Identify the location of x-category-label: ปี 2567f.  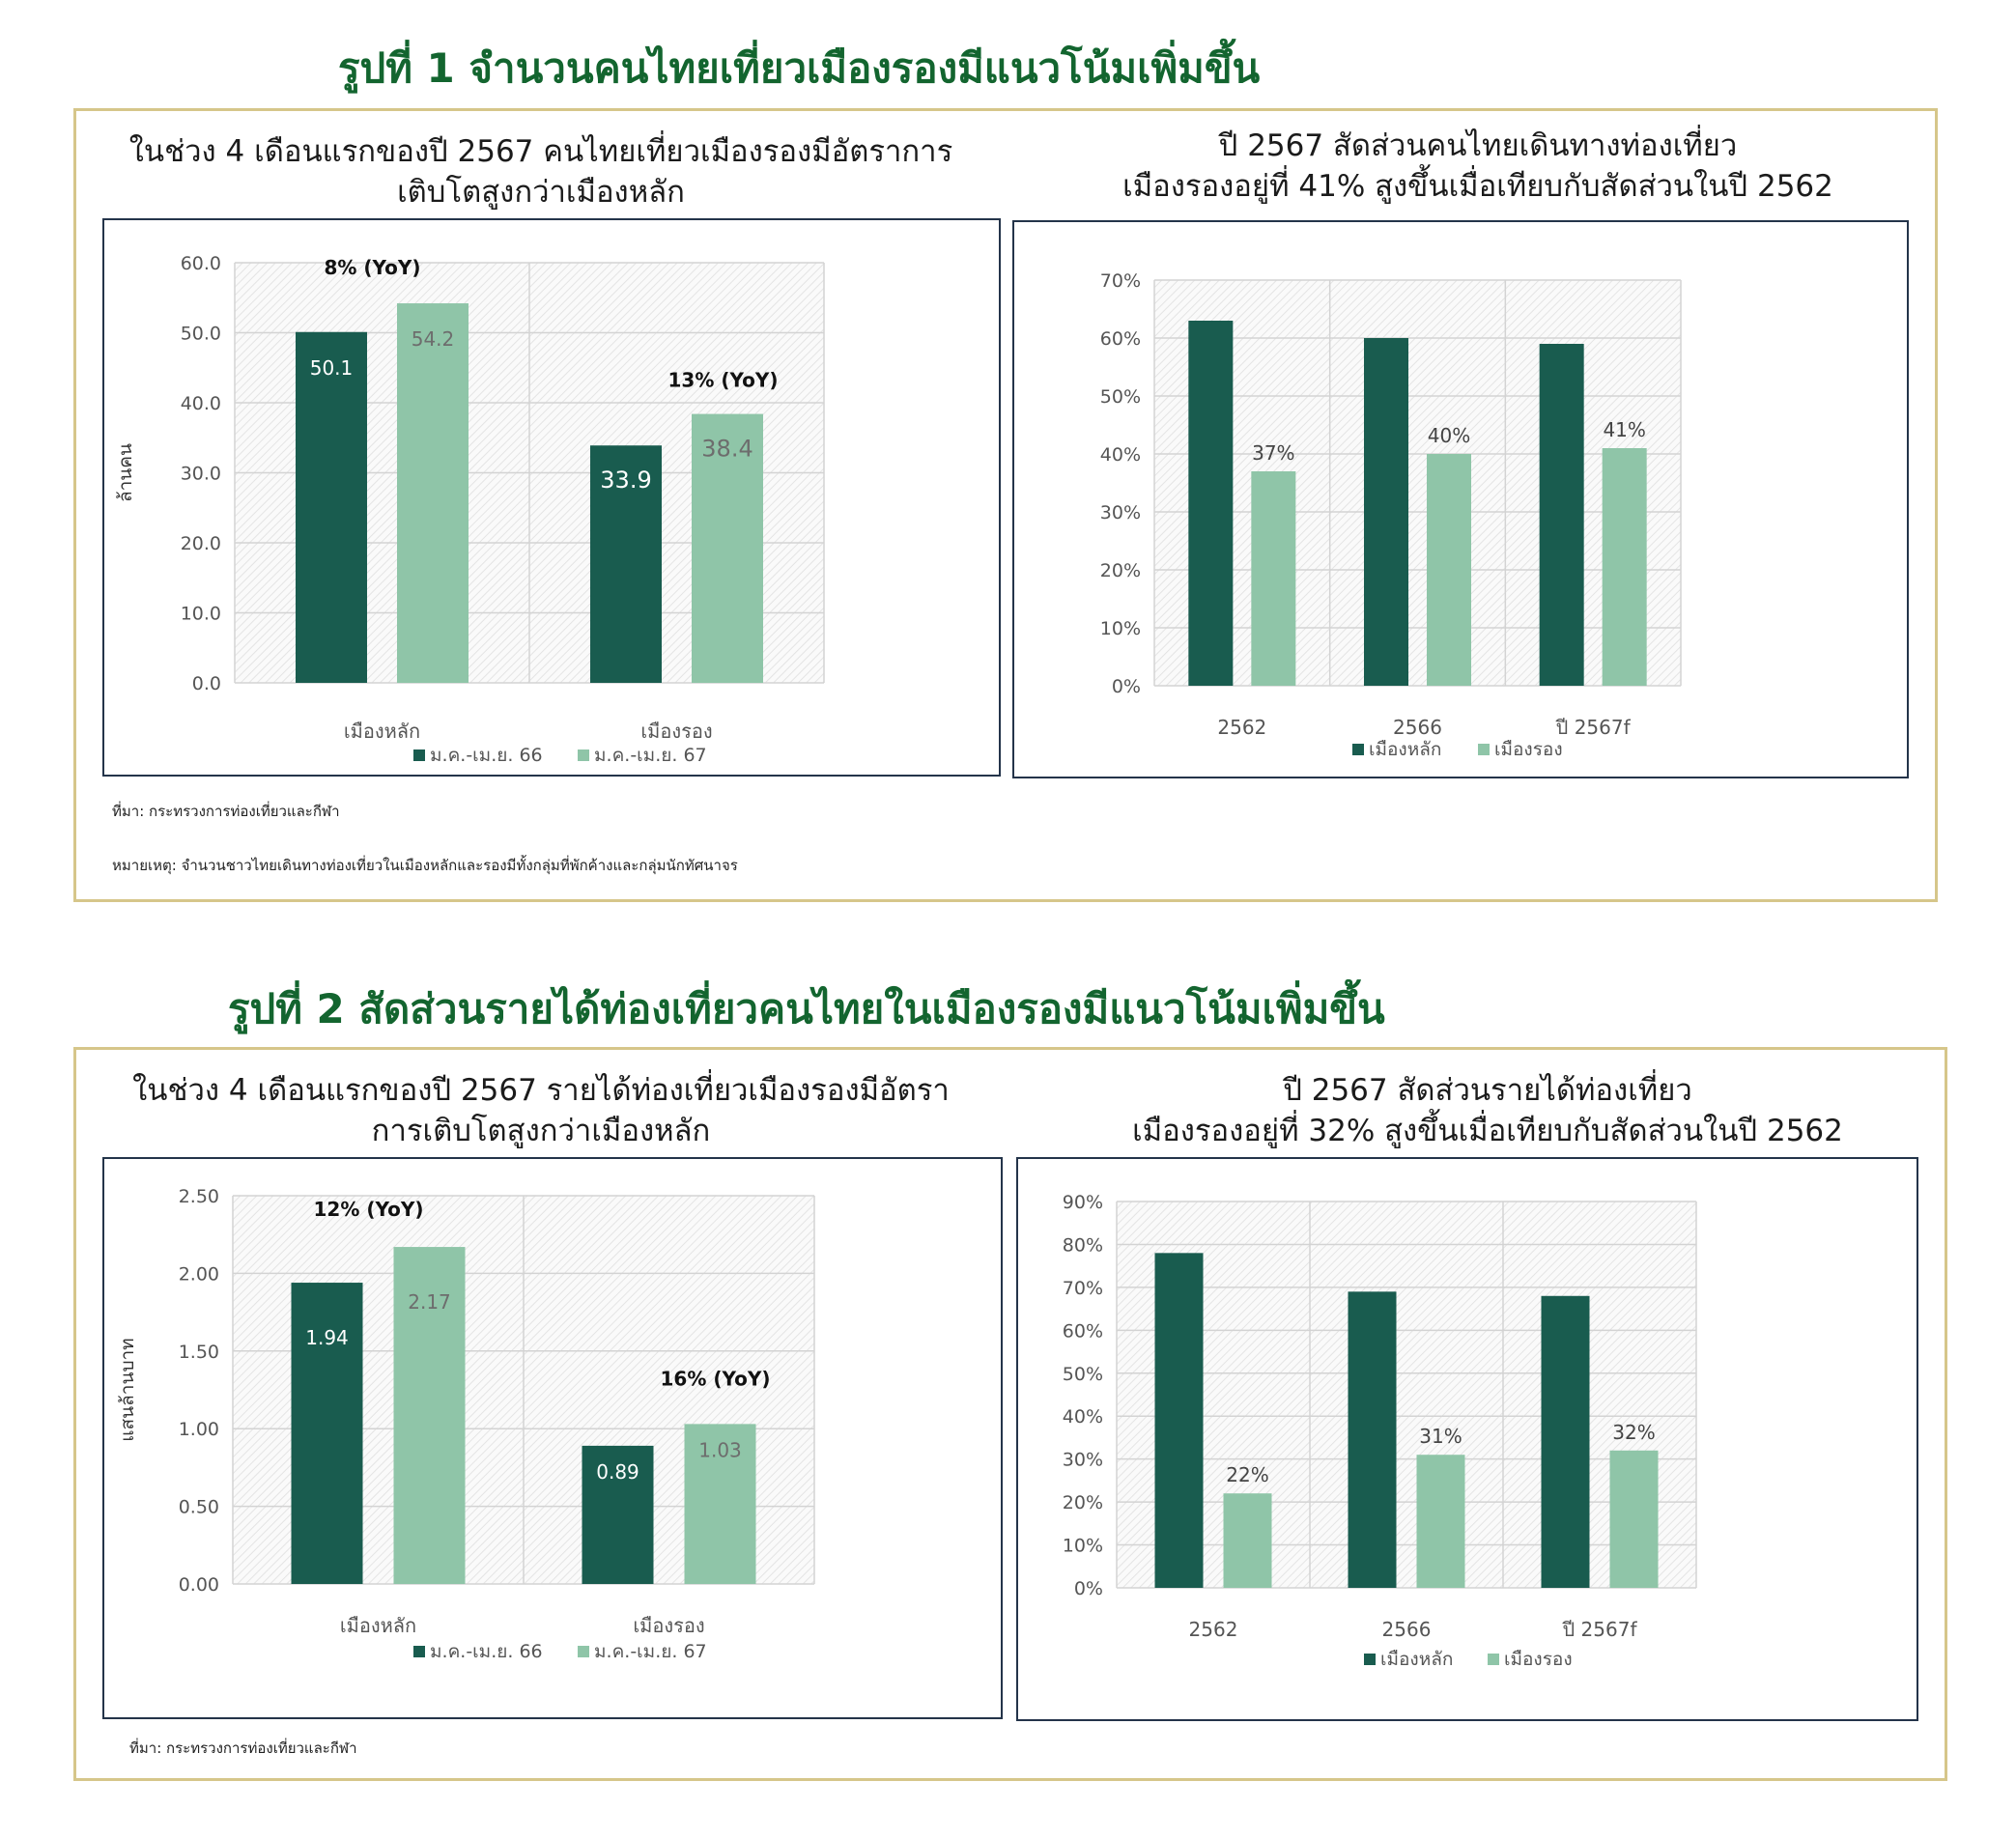
(1593, 728).